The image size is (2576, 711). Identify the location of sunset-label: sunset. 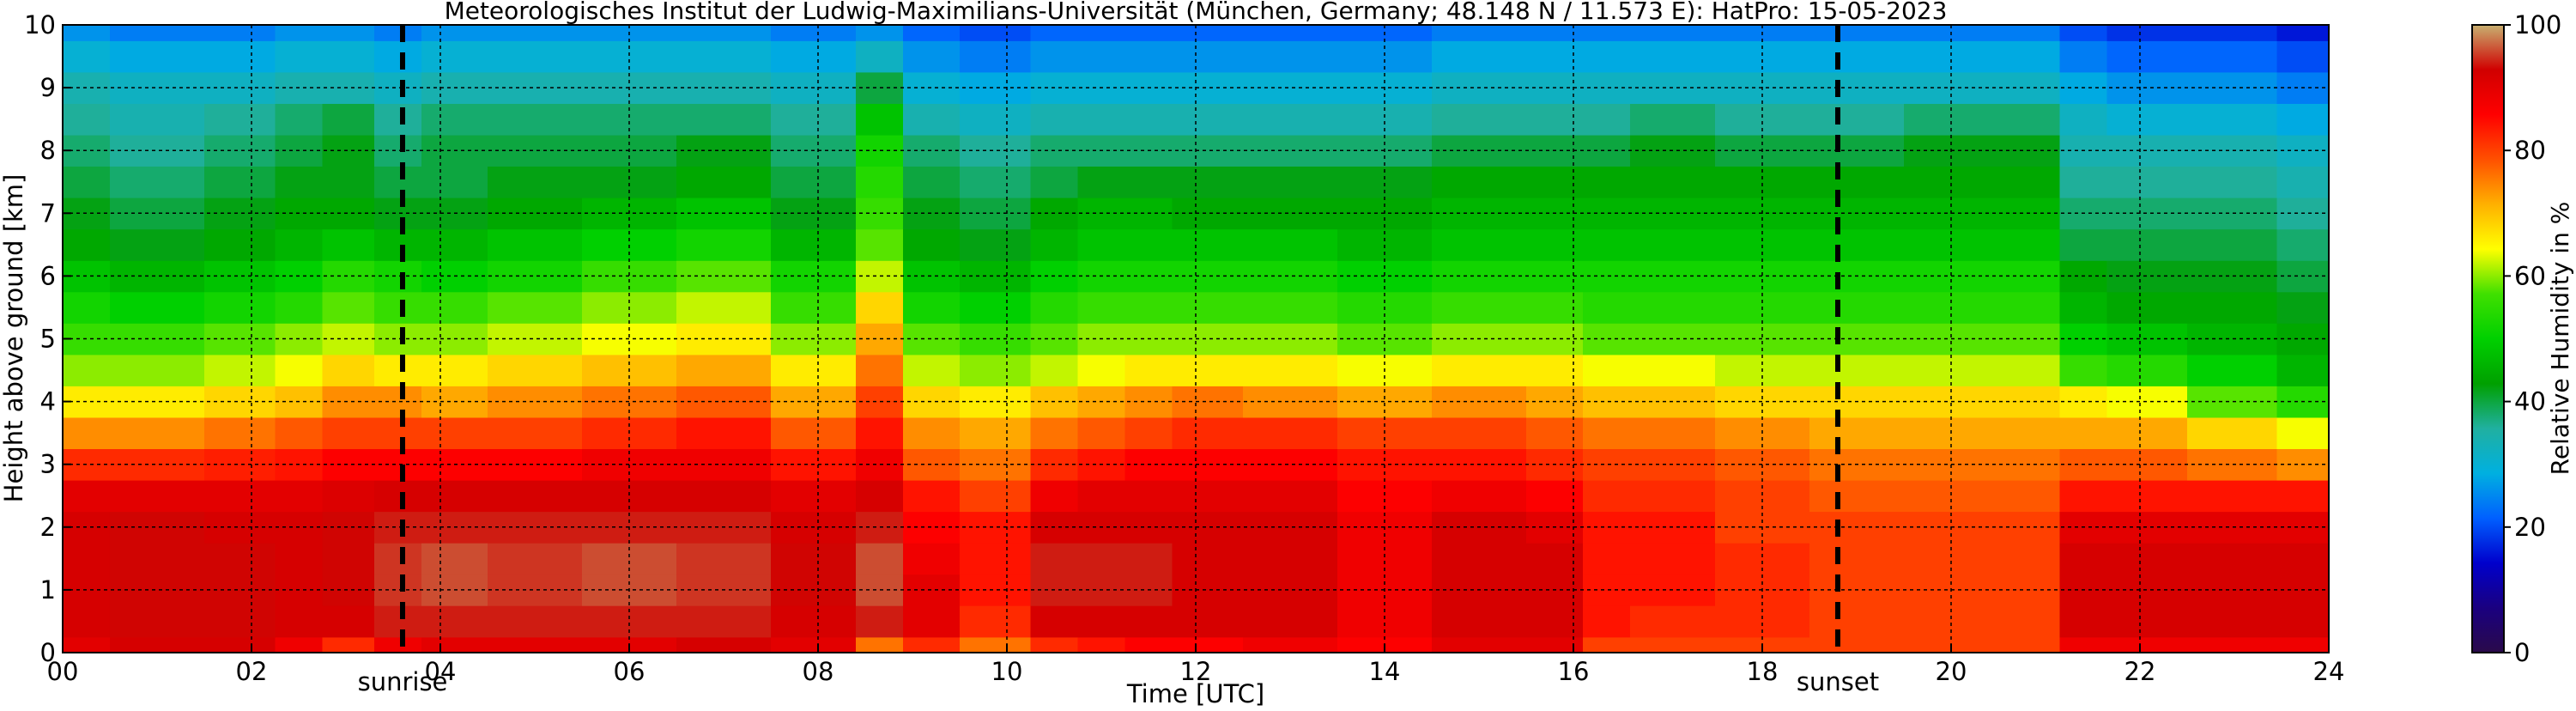
(1838, 681).